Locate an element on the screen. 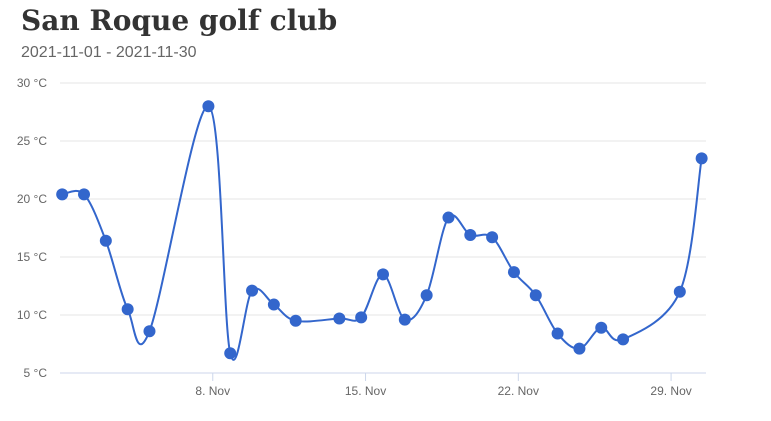 The image size is (771, 421). y-tick-label: 25 °C is located at coordinates (32, 141).